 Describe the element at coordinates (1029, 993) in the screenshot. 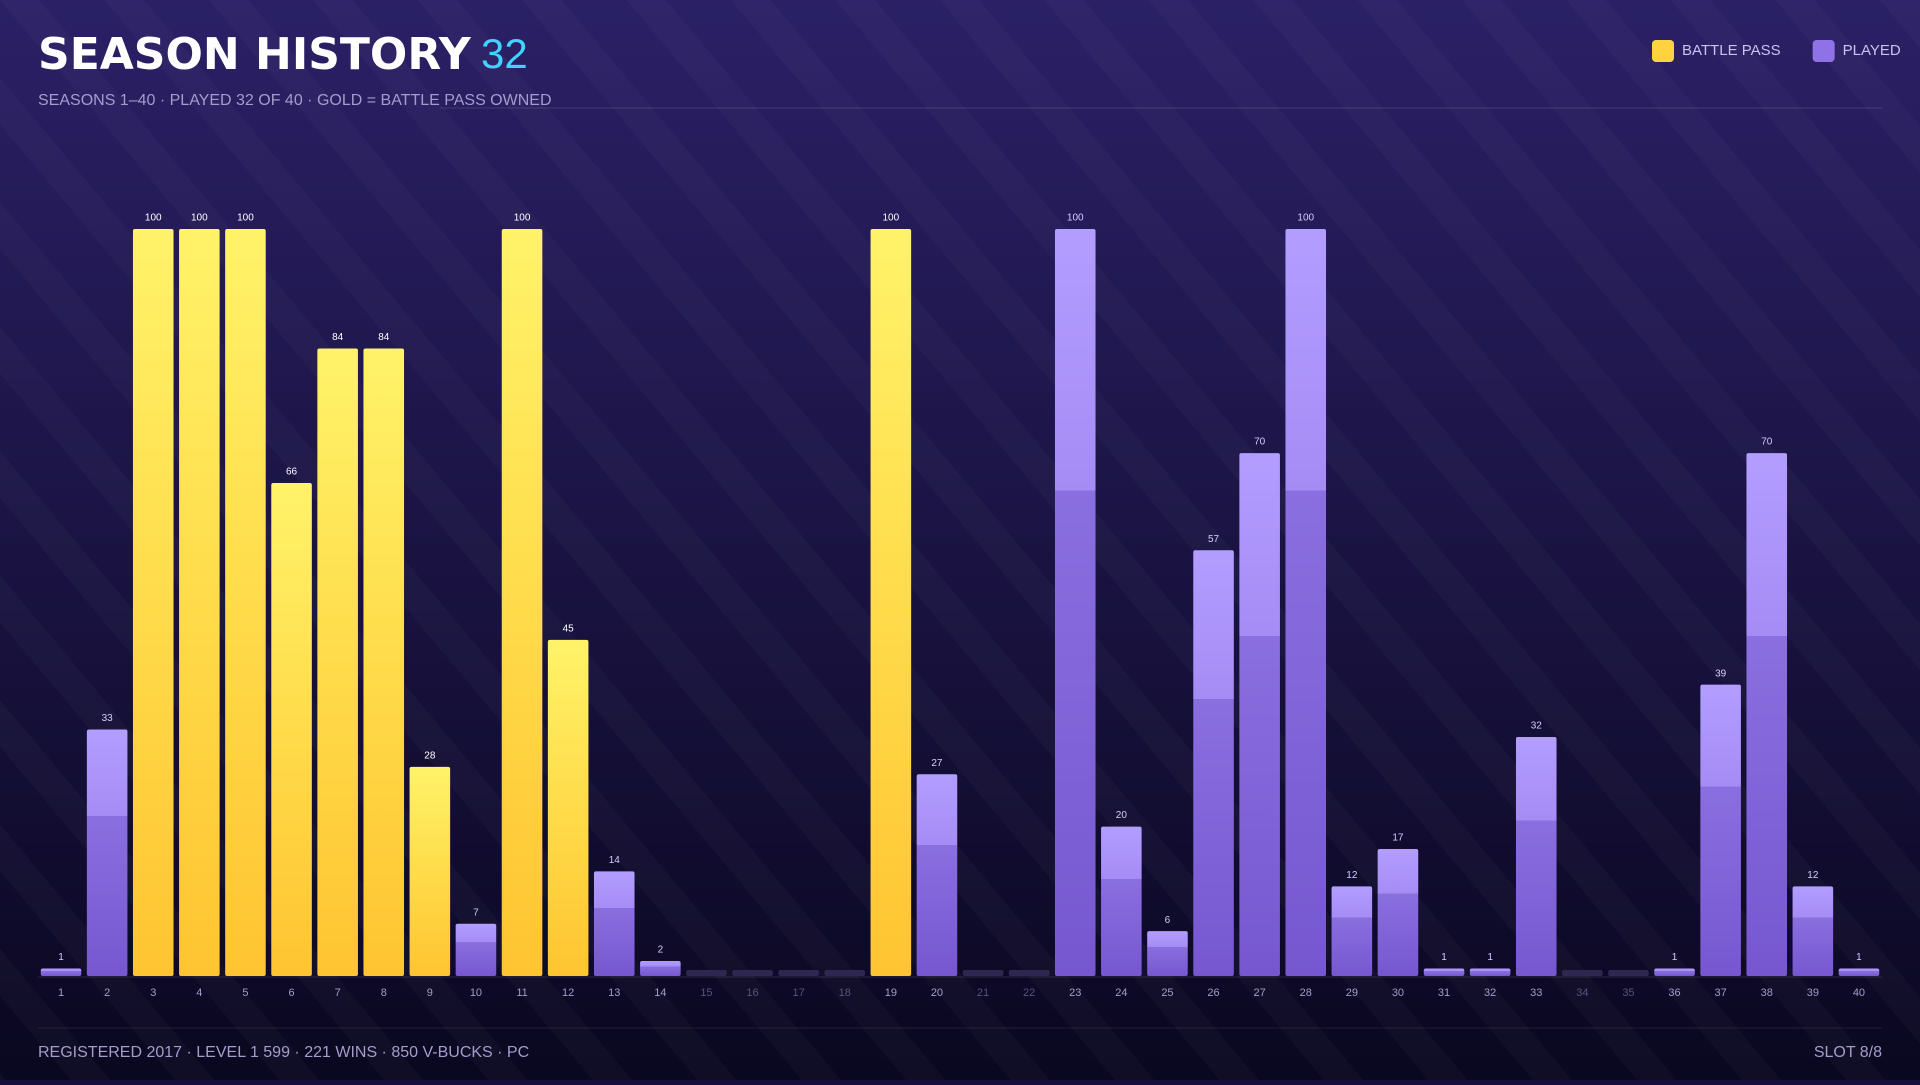

I see `x-tick-label: 22` at that location.